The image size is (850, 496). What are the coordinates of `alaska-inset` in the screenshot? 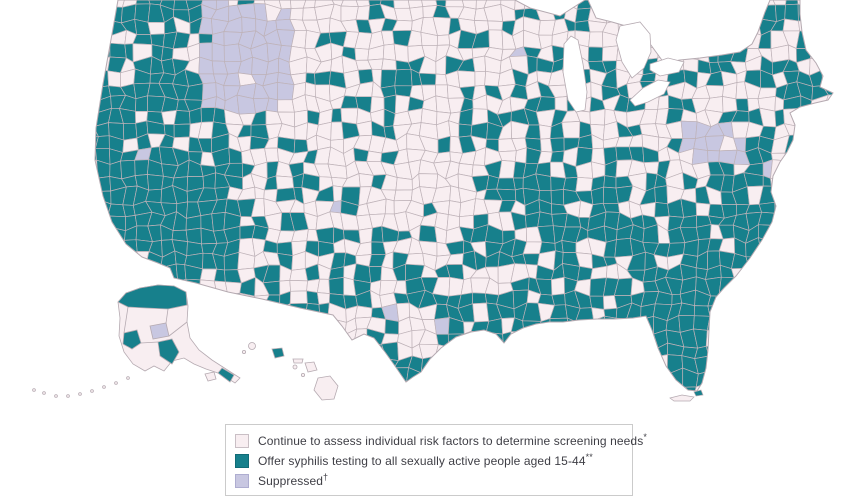 It's located at (136, 341).